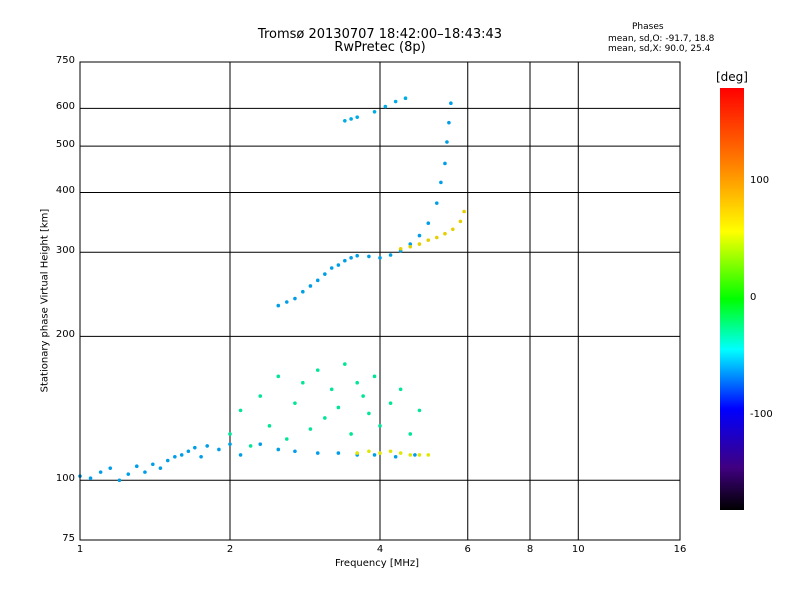  What do you see at coordinates (753, 297) in the screenshot?
I see `colorbar-tick-label: 0` at bounding box center [753, 297].